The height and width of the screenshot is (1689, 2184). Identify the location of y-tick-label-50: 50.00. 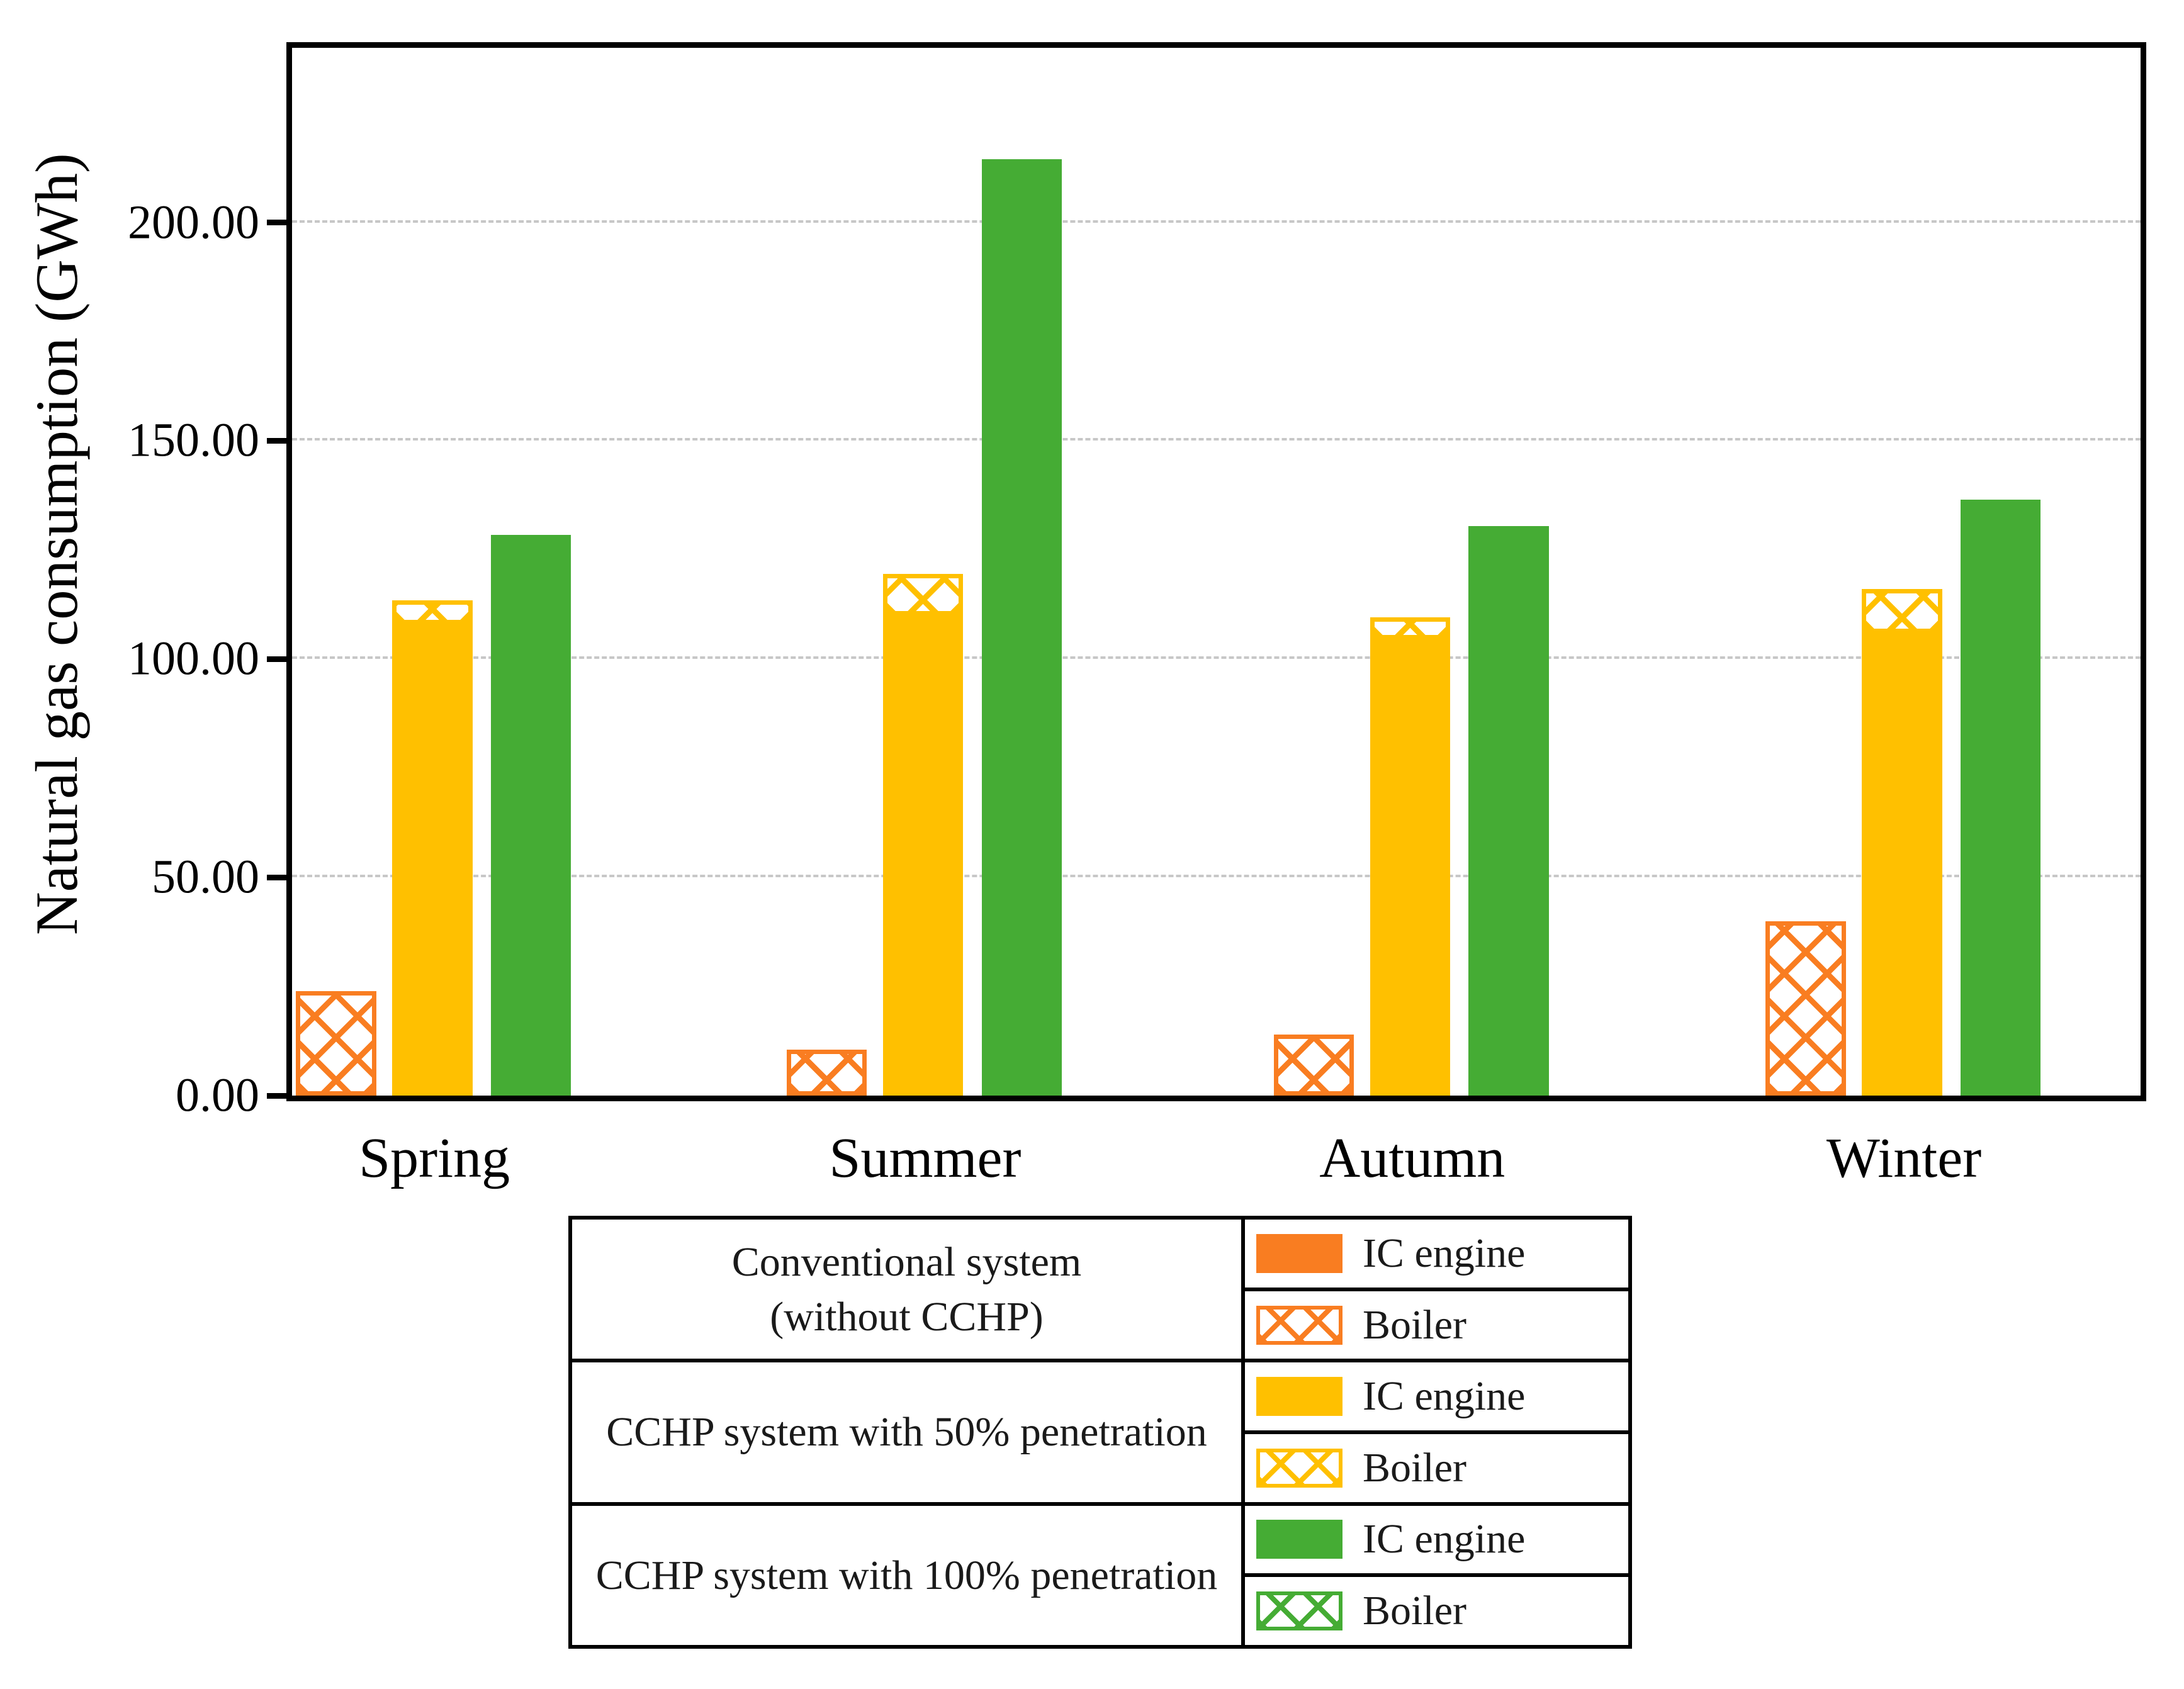
(205, 877).